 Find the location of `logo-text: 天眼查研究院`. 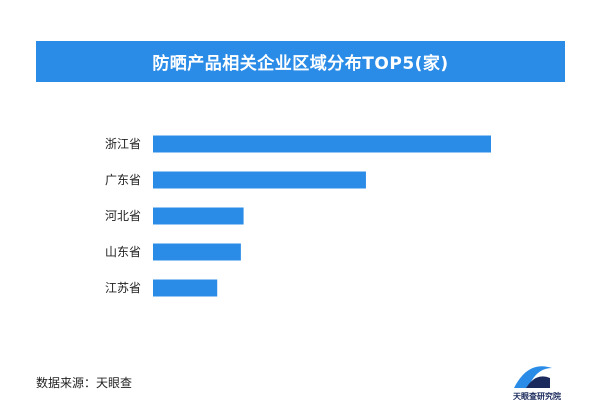

logo-text: 天眼查研究院 is located at coordinates (537, 395).